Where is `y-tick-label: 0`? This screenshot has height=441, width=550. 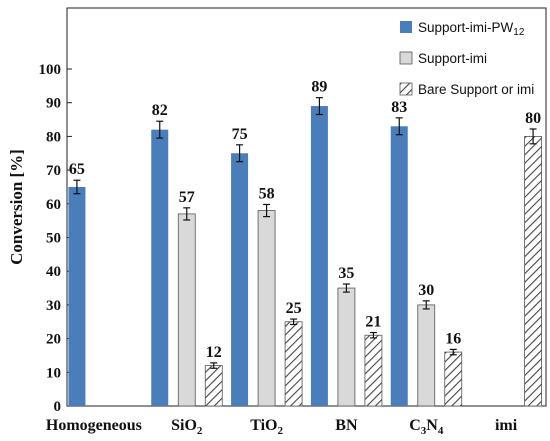 y-tick-label: 0 is located at coordinates (58, 407).